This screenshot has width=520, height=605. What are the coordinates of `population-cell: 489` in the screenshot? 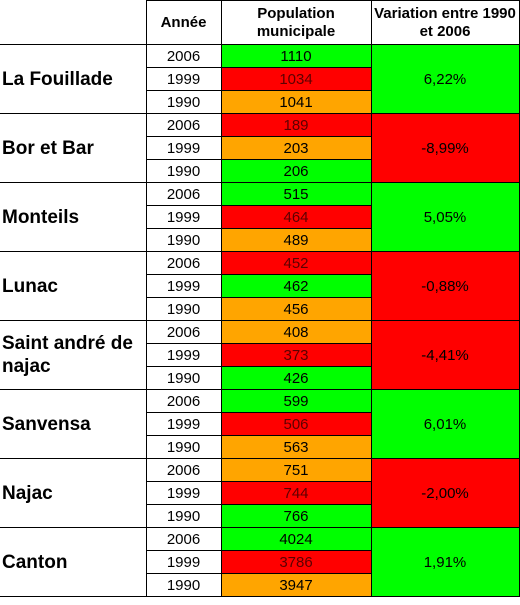 It's located at (296, 240).